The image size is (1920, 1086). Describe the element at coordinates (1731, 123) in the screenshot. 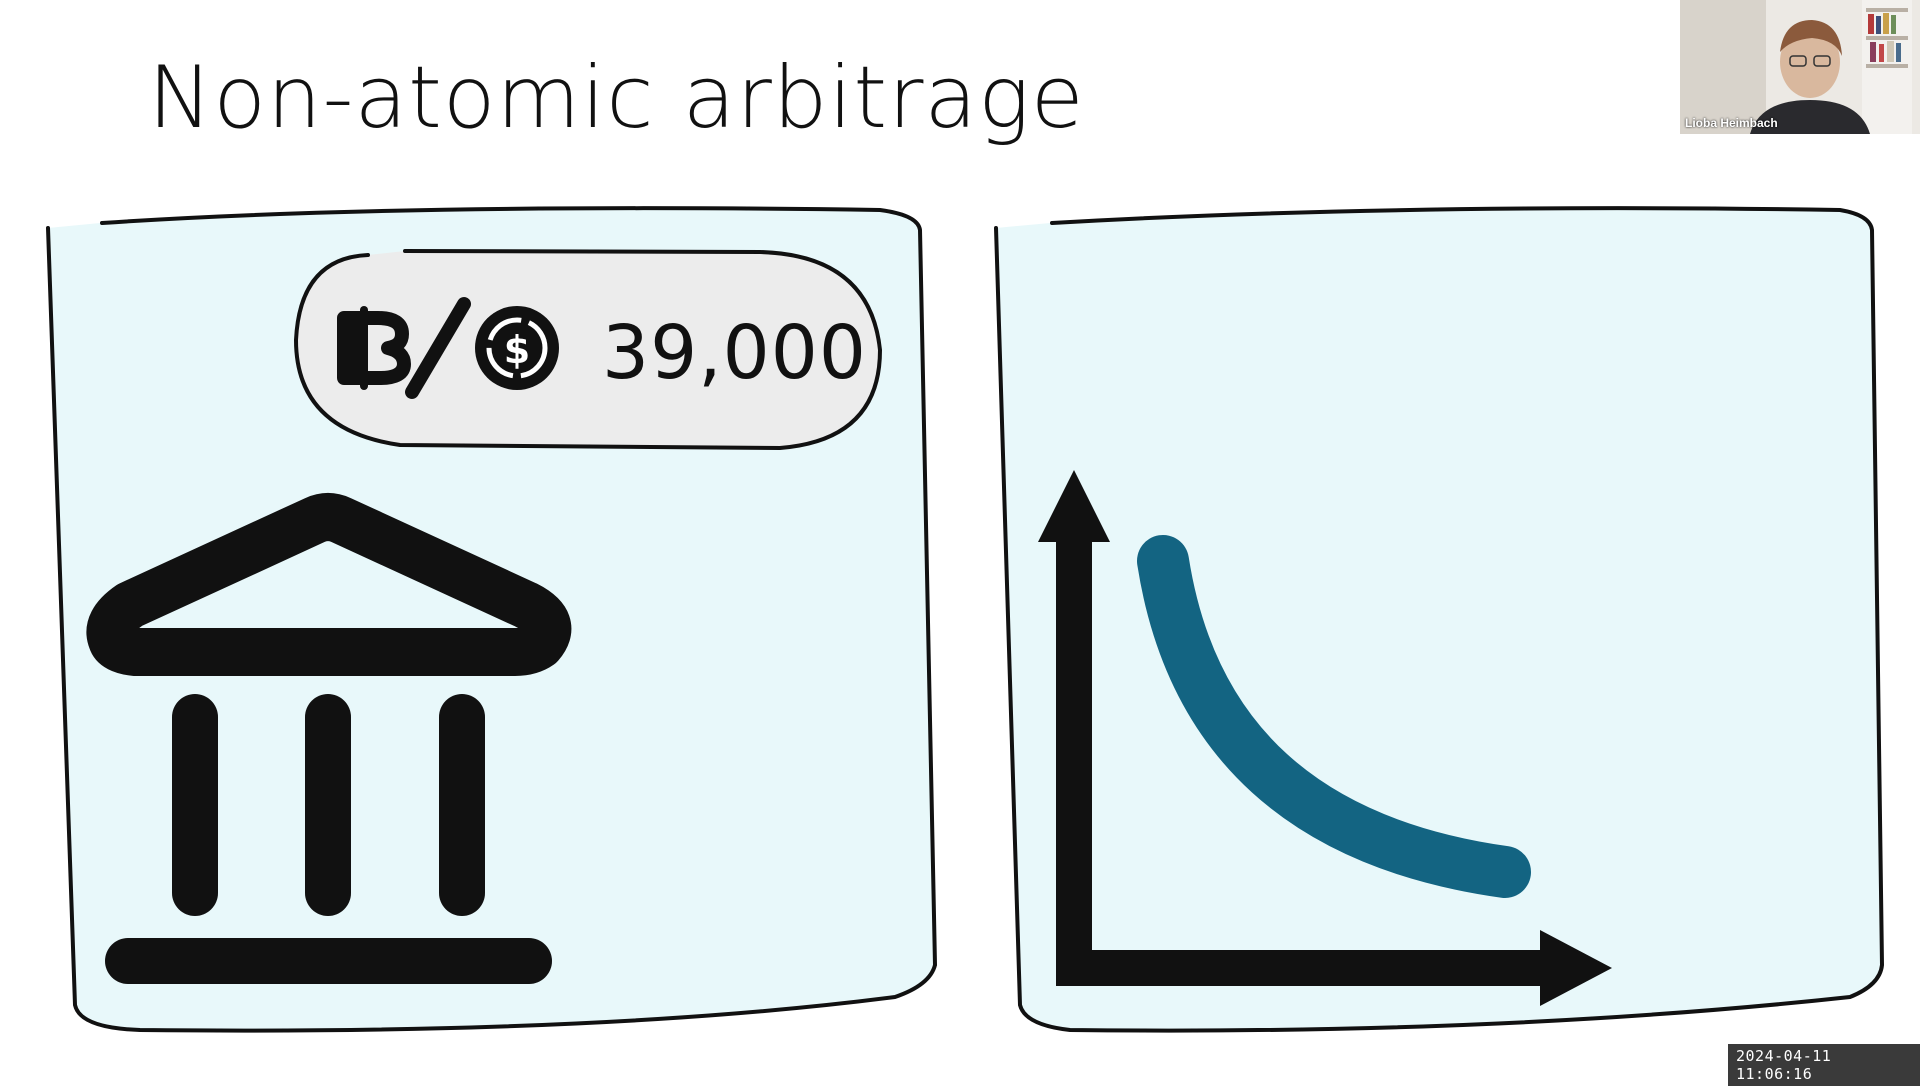

I see `participant-name: Lioba Heimbach` at that location.